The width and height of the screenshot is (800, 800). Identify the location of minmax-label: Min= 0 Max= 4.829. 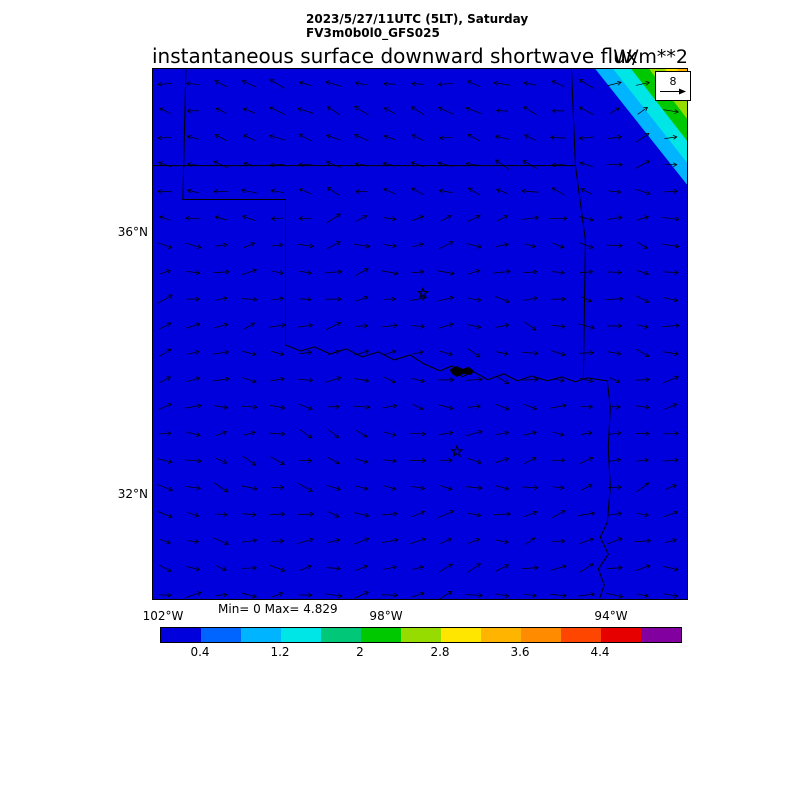
(278, 609).